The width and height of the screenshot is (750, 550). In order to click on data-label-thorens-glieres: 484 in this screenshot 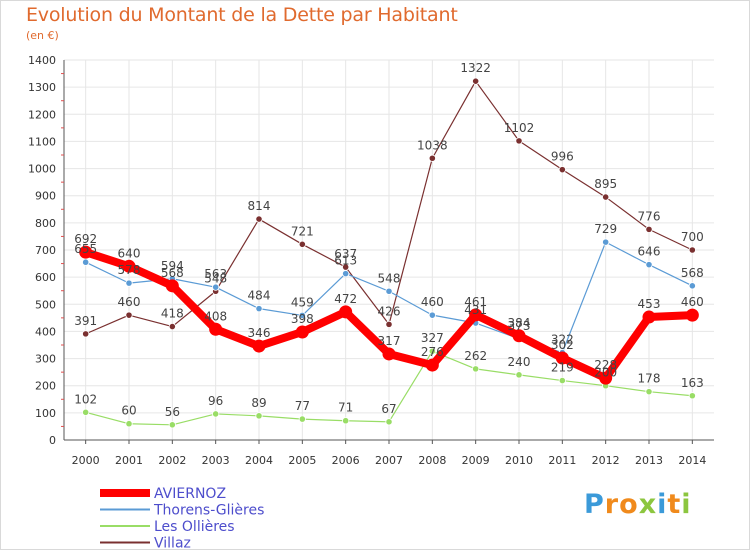, I will do `click(259, 296)`.